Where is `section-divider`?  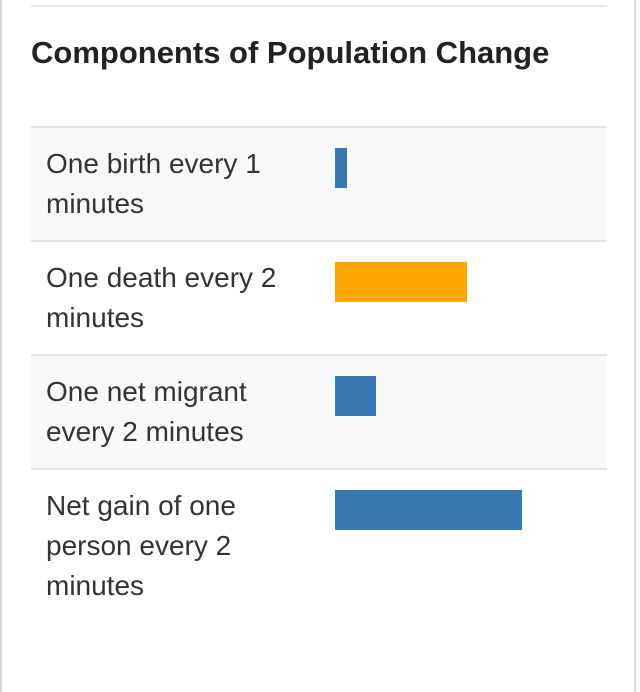 section-divider is located at coordinates (319, 6).